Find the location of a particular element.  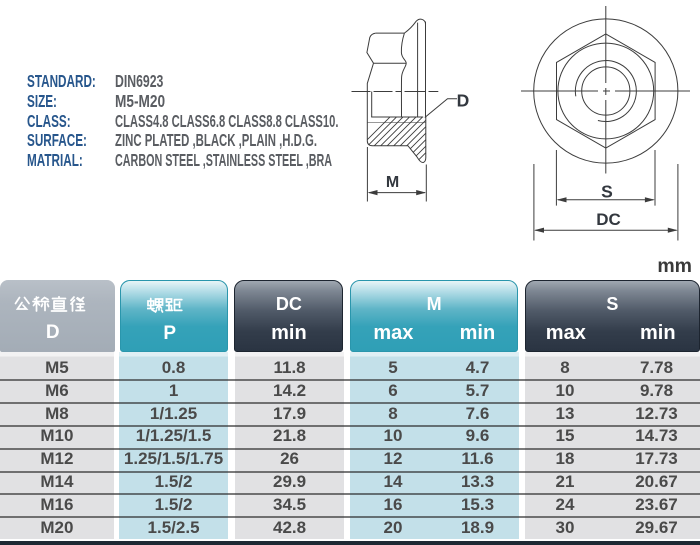

svg-text: M is located at coordinates (392, 182).